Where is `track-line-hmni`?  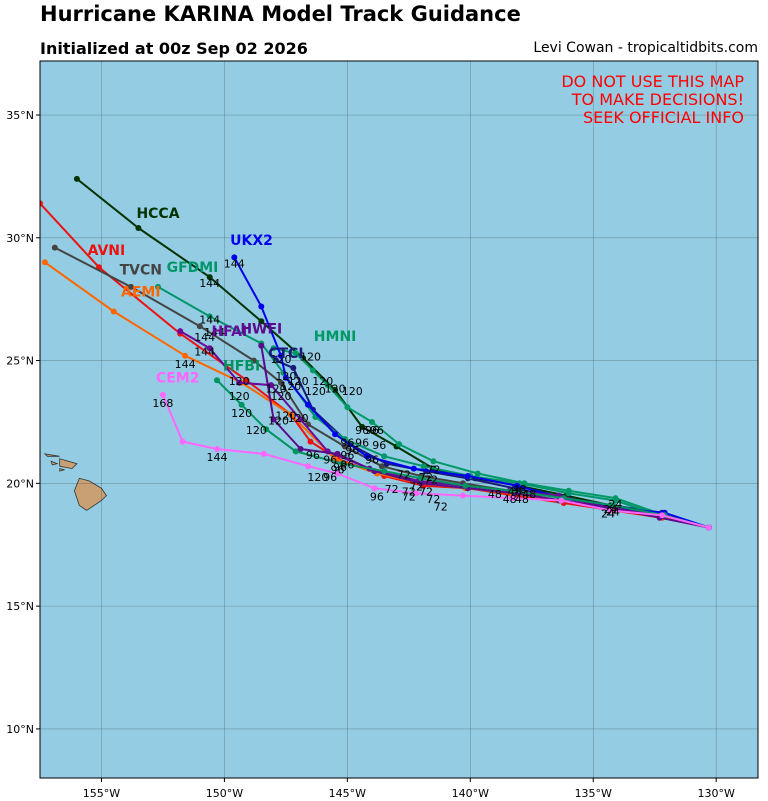 track-line-hmni is located at coordinates (491, 438).